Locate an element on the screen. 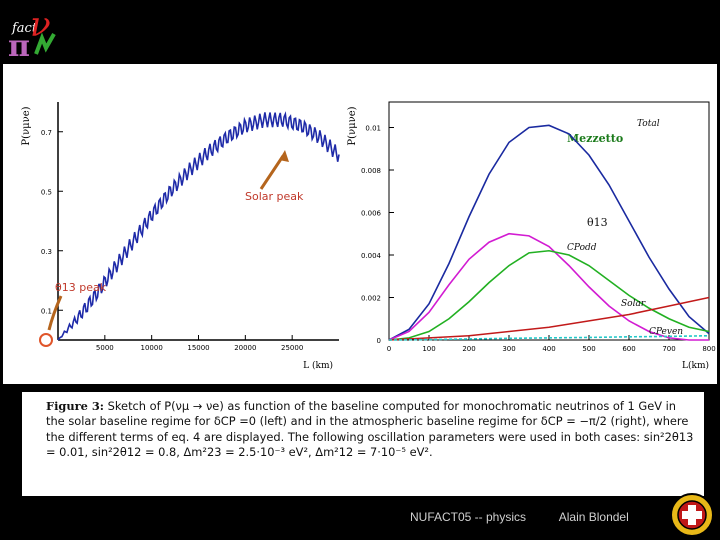  nufact-logo: fact ν π is located at coordinates (37, 32).